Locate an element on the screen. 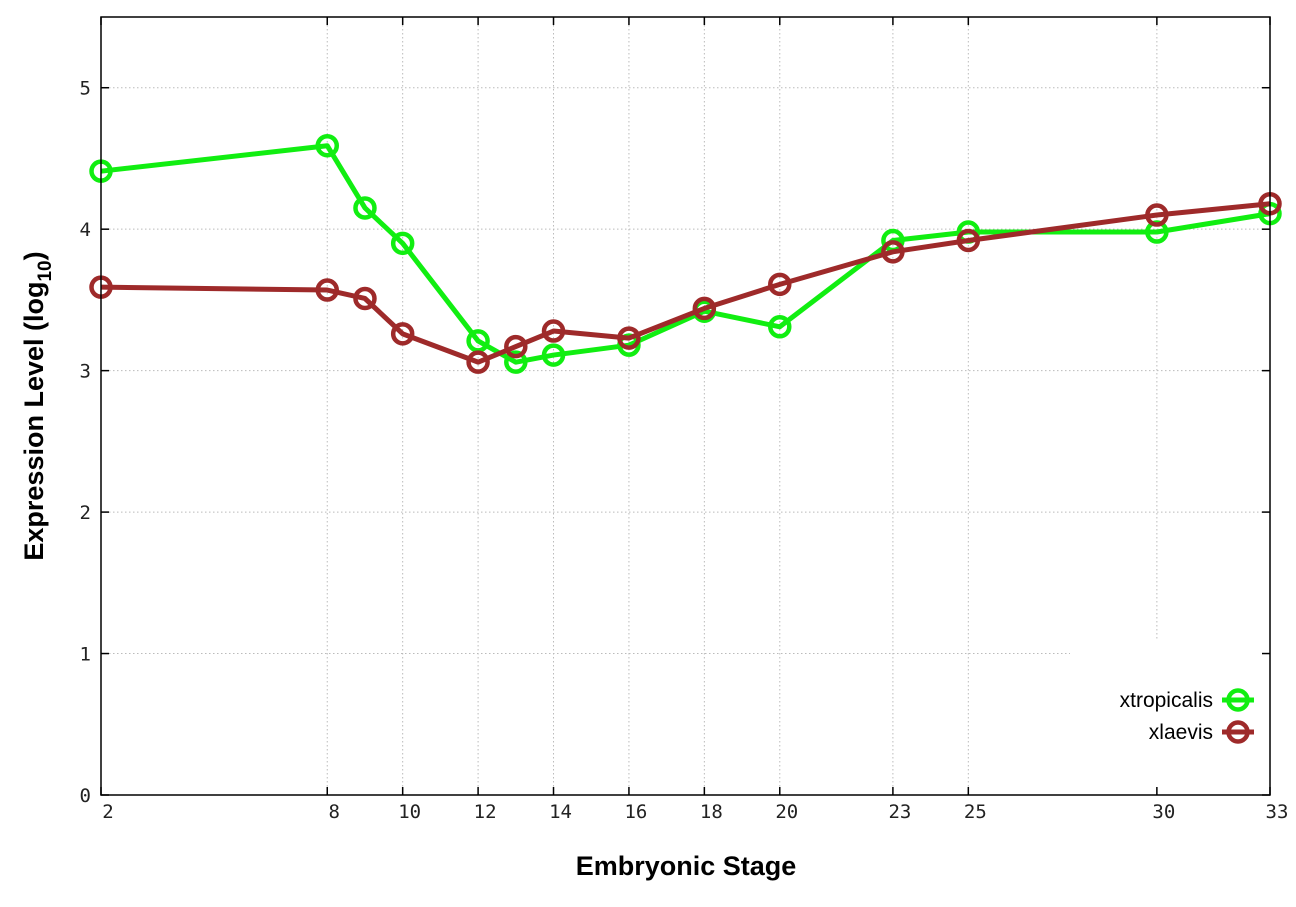 This screenshot has width=1296, height=907. x-tick-label: 16 is located at coordinates (635, 812).